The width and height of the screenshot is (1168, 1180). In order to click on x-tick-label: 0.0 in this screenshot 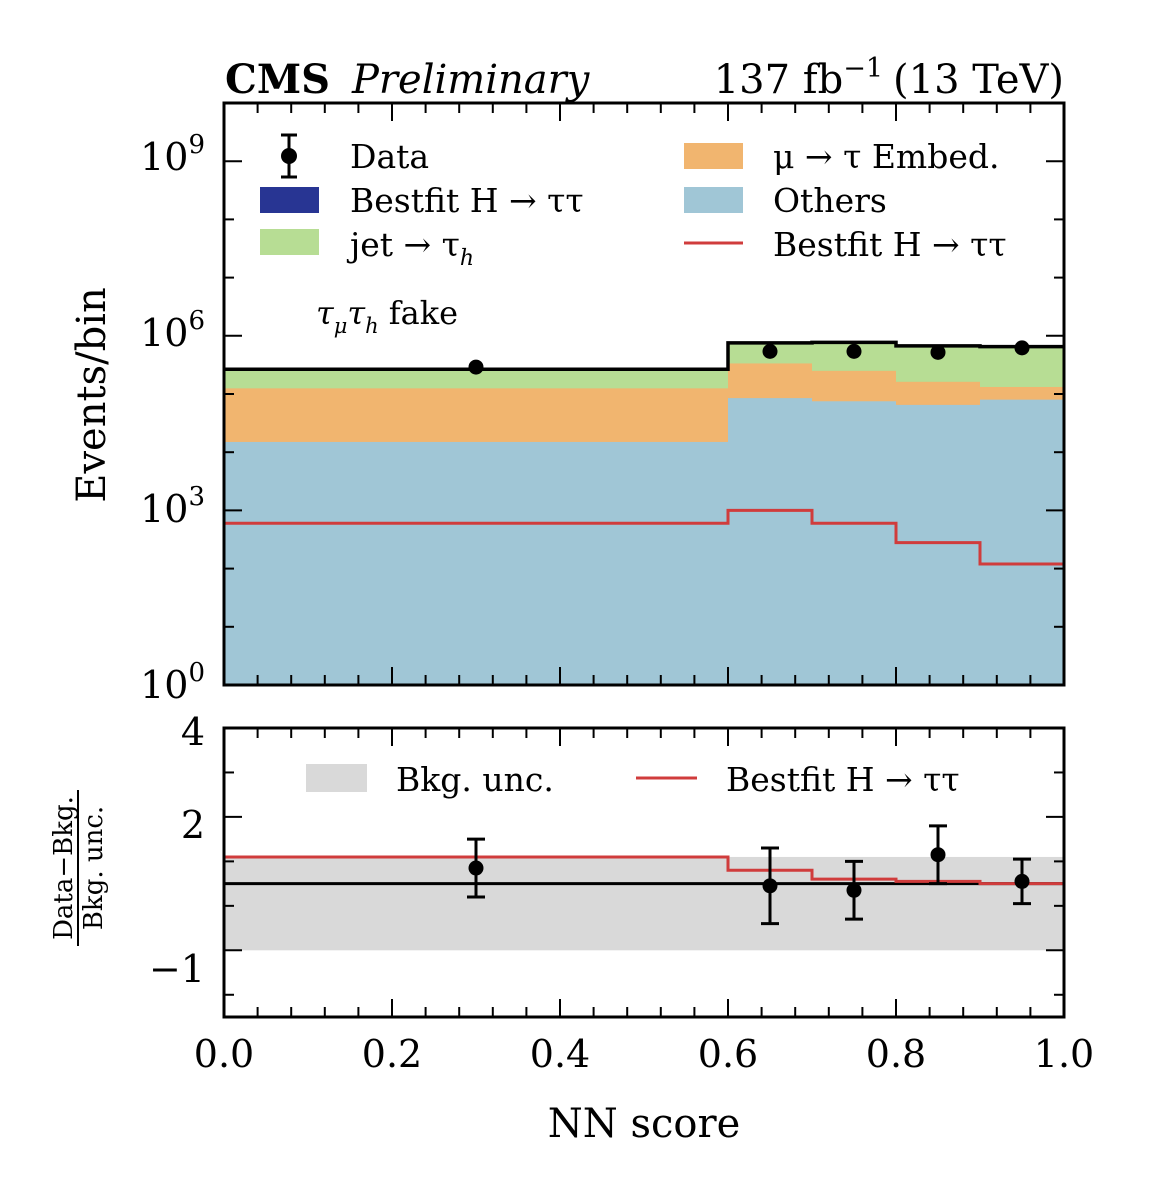, I will do `click(224, 1054)`.